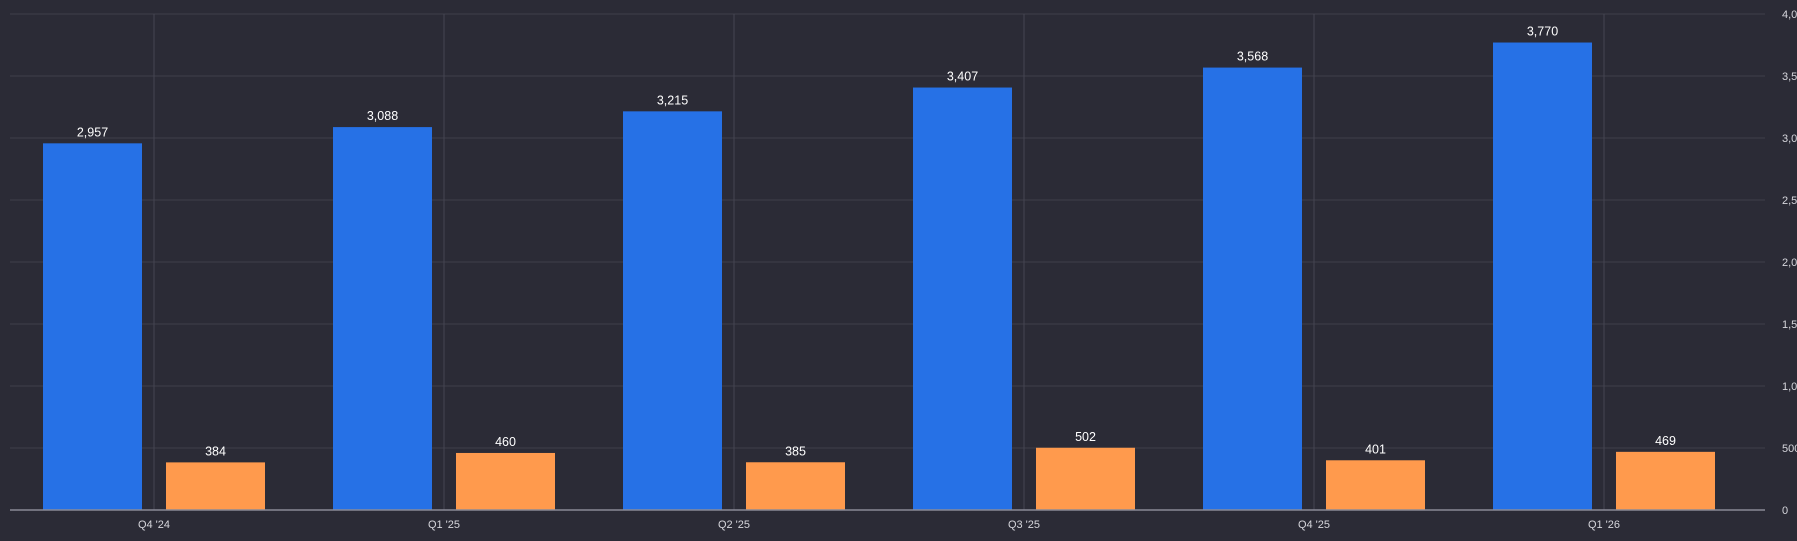 The image size is (1797, 541). What do you see at coordinates (1604, 525) in the screenshot?
I see `x-tick-label: Q1 '26` at bounding box center [1604, 525].